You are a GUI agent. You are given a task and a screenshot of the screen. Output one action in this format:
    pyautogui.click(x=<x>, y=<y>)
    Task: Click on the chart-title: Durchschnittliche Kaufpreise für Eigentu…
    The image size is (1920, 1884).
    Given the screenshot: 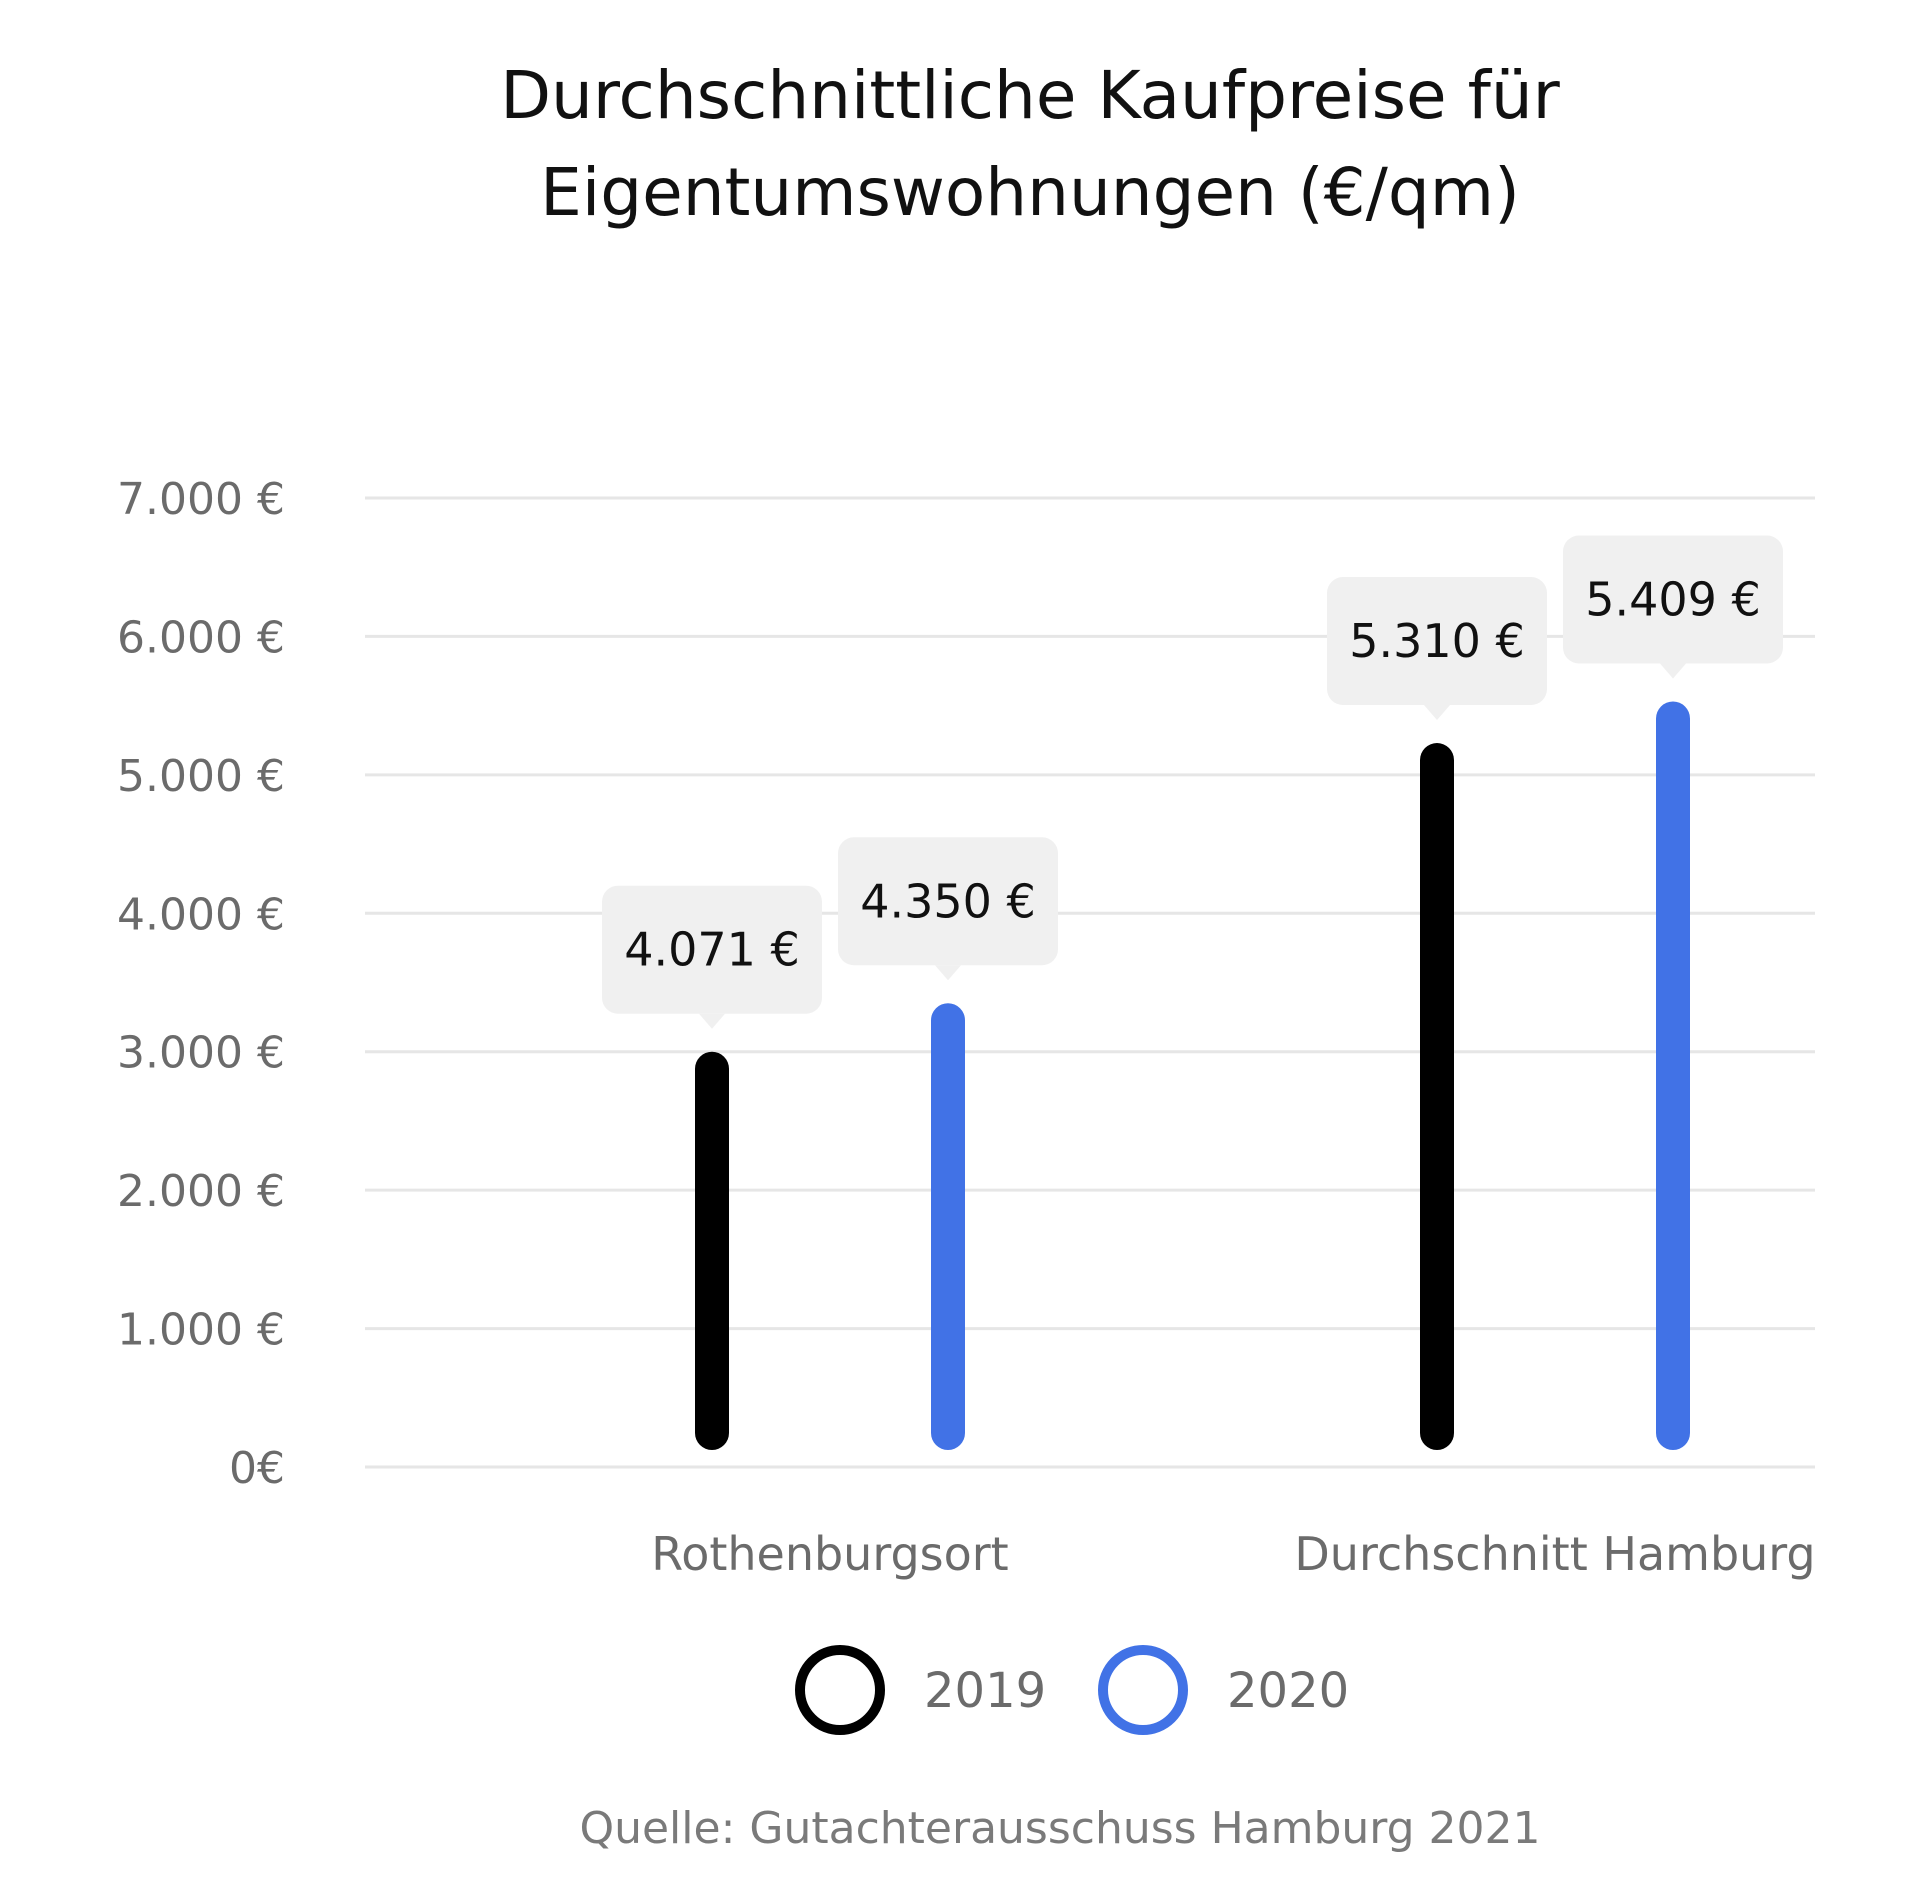 What is the action you would take?
    pyautogui.click(x=1030, y=144)
    